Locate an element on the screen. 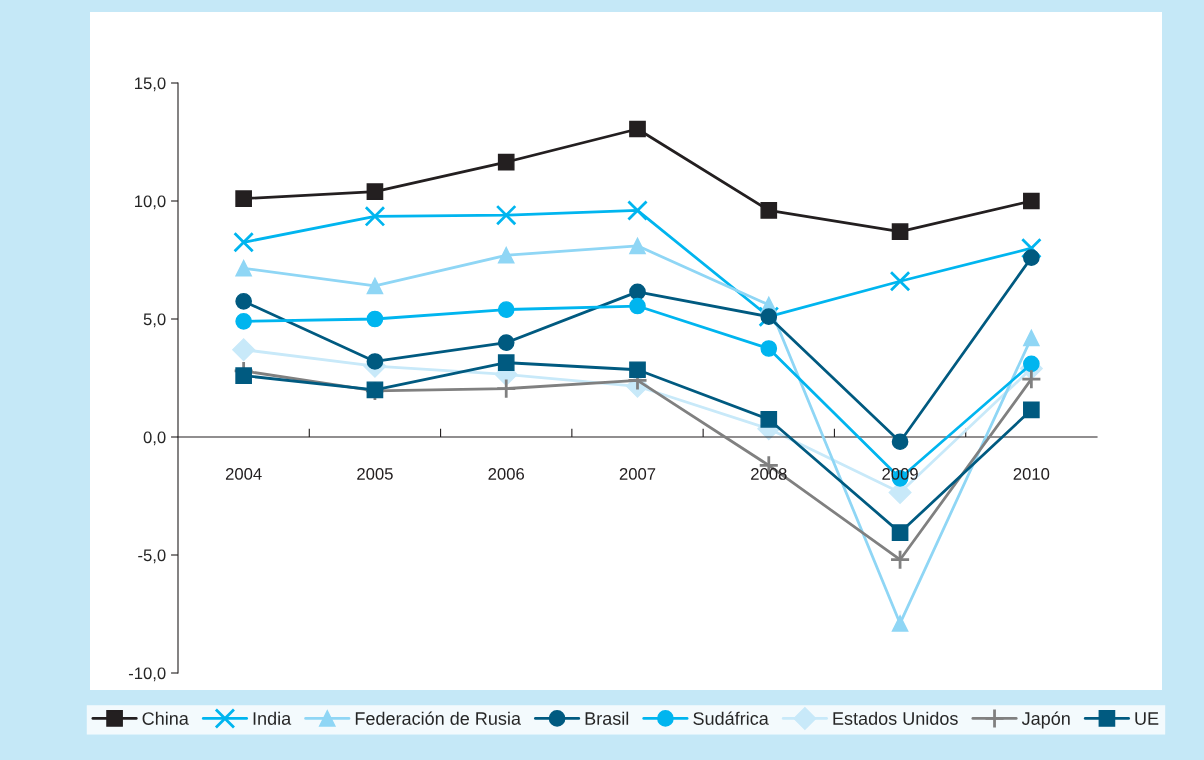 This screenshot has width=1204, height=760. x-tick-label: 2007 is located at coordinates (637, 474).